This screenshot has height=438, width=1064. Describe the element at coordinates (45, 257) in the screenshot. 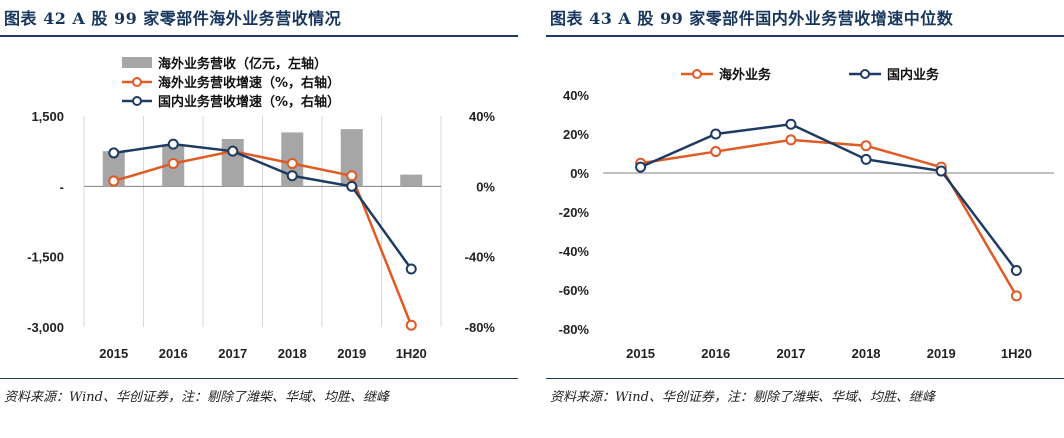

I see `y-left-tick-label: -1,500` at that location.